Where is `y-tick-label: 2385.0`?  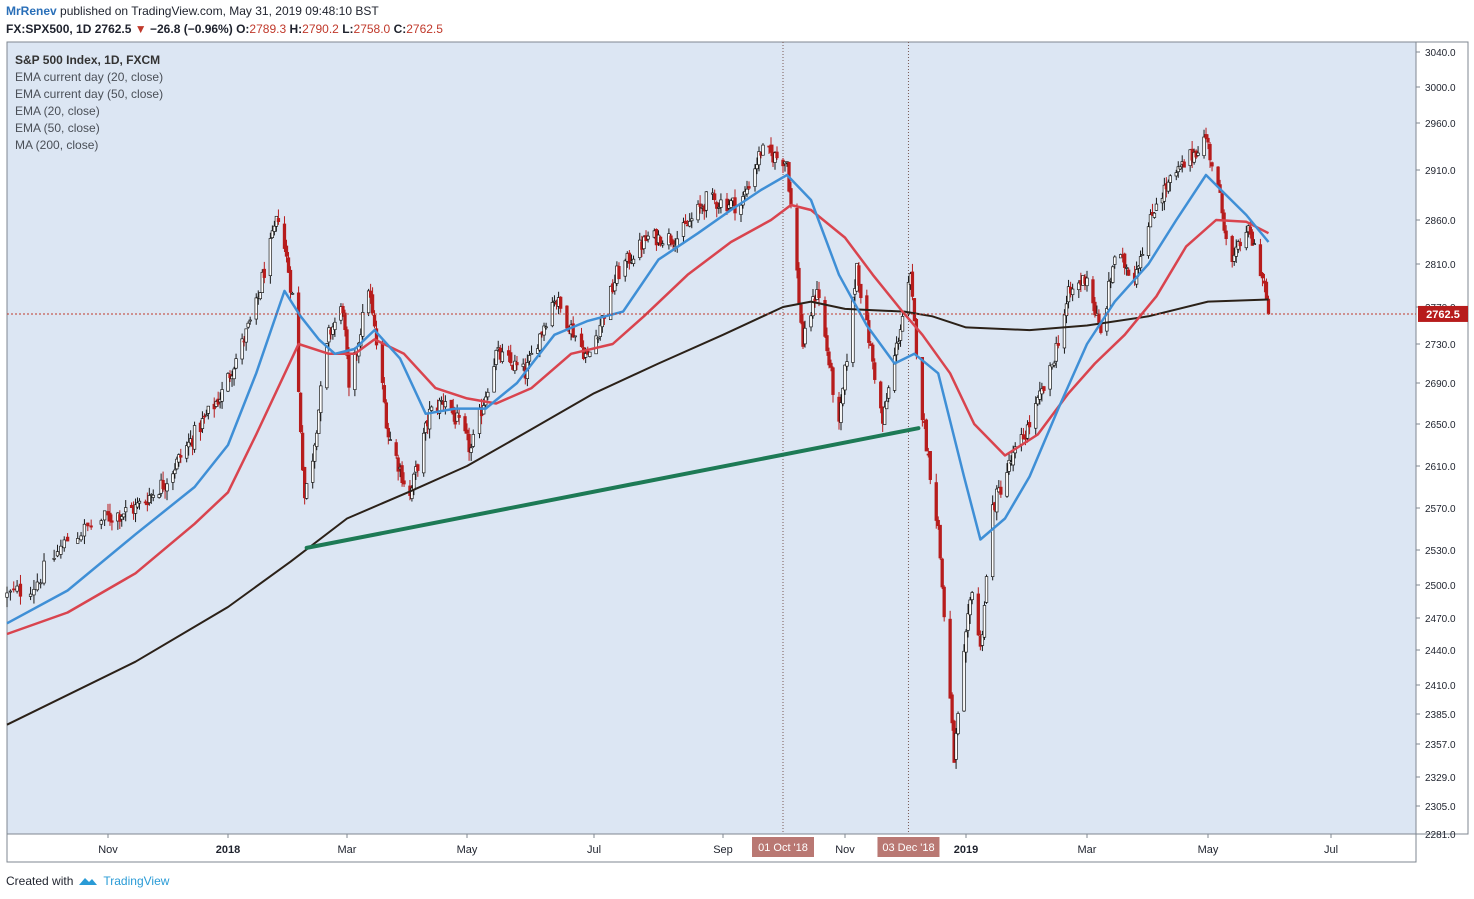
y-tick-label: 2385.0 is located at coordinates (1440, 715).